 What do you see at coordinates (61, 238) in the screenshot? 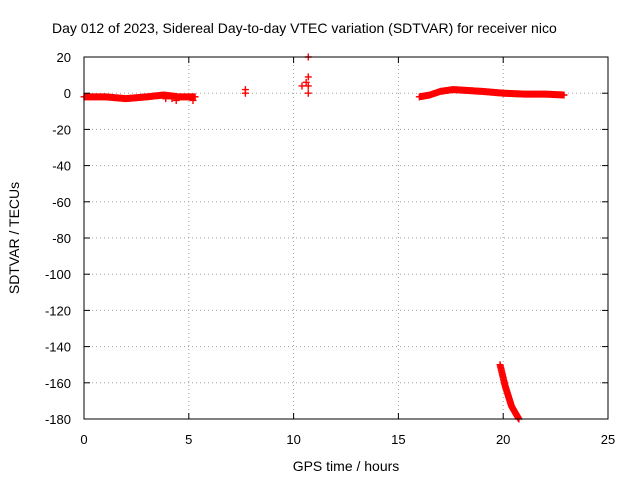
I see `y-tick-label: -80` at bounding box center [61, 238].